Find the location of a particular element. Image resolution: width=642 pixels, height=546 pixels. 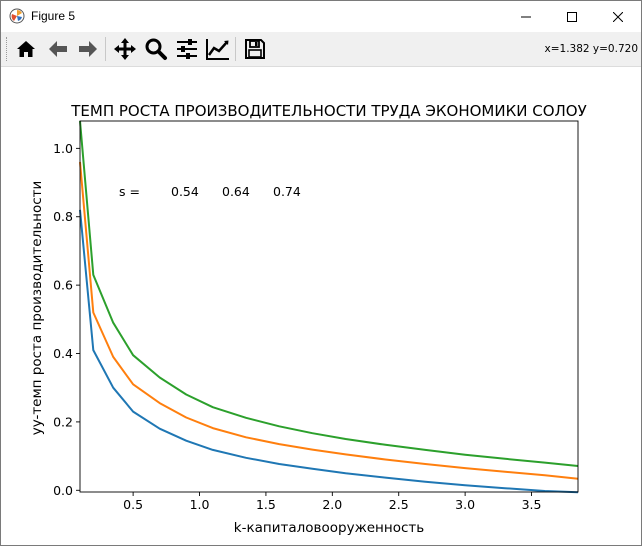

y-axis: 0.0 0.2 0.4 0.6 0.8 1.0 is located at coordinates (66, 319).